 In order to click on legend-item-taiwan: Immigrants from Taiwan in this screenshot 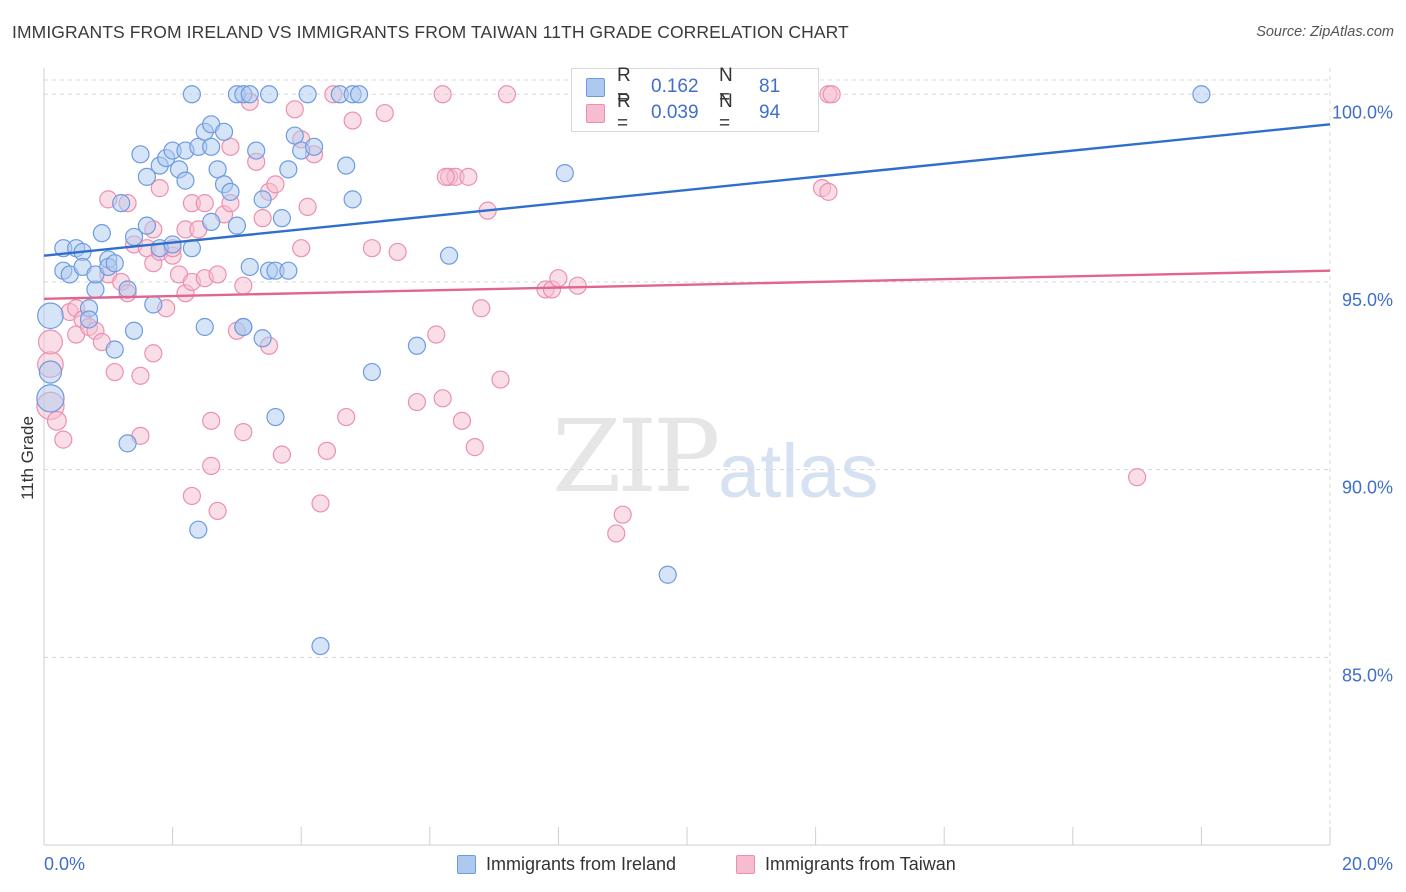, I will do `click(846, 864)`.